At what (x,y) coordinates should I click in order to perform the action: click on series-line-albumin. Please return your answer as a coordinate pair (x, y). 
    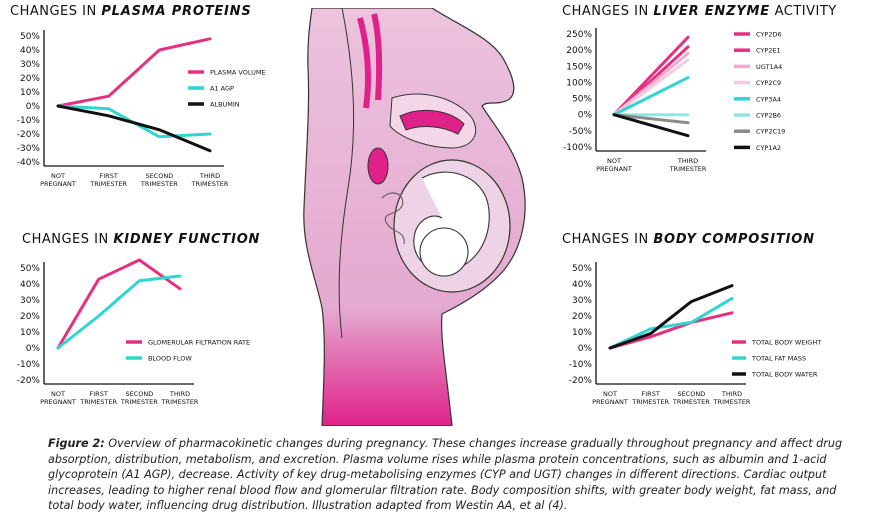
    Looking at the image, I should click on (134, 128).